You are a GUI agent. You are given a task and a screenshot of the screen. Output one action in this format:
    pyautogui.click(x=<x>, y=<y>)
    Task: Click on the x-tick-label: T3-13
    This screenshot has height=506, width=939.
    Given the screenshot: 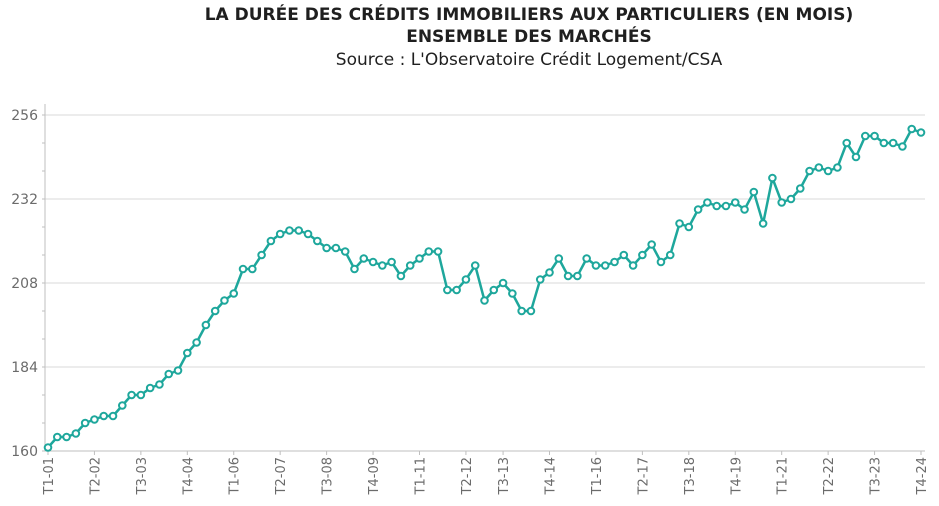 What is the action you would take?
    pyautogui.click(x=504, y=476)
    